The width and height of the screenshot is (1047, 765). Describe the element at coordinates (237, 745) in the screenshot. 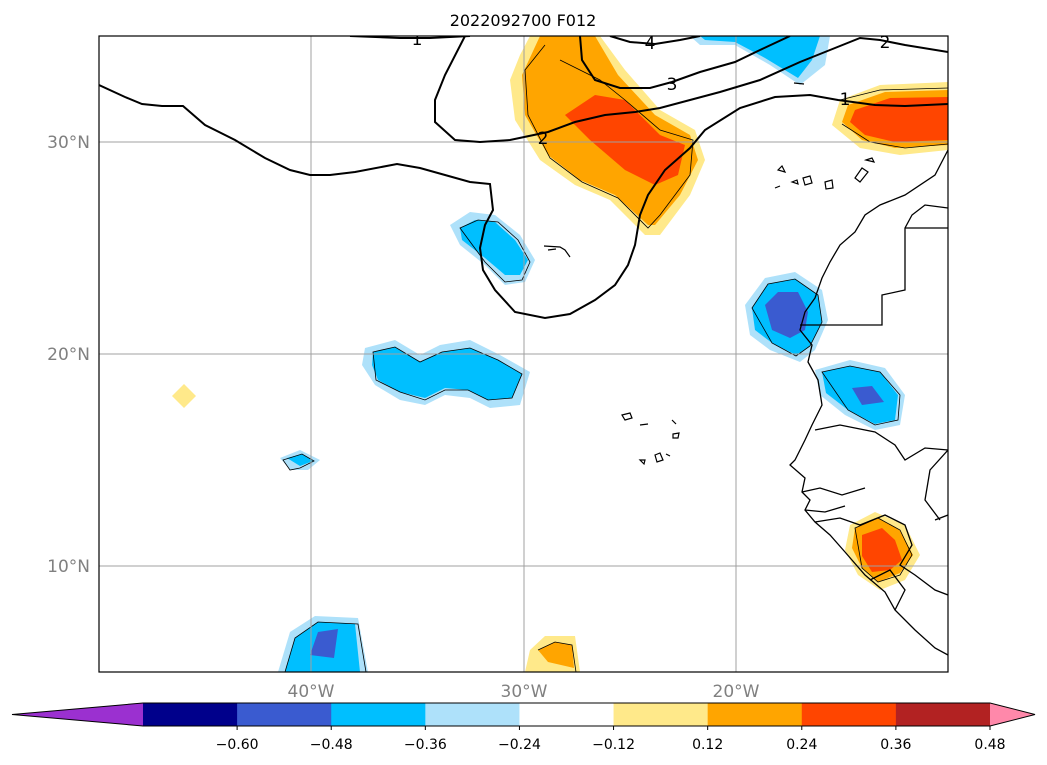

I see `colorbar-tick-label: −0.60` at that location.